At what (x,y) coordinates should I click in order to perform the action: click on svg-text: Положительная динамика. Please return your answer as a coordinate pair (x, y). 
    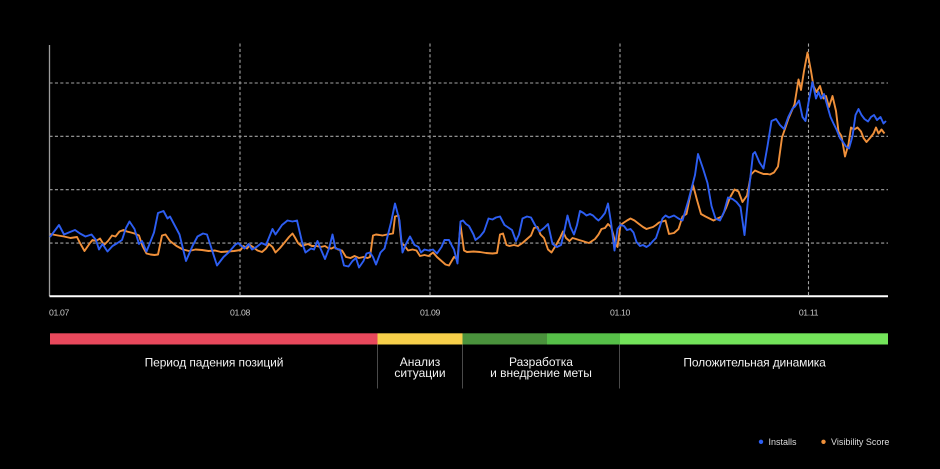
    Looking at the image, I should click on (754, 363).